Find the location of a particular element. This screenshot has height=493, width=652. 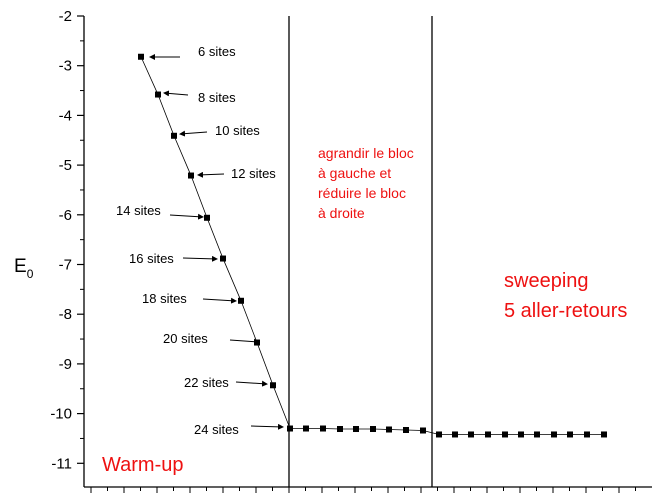

y-tick-label: -2 is located at coordinates (65, 16).